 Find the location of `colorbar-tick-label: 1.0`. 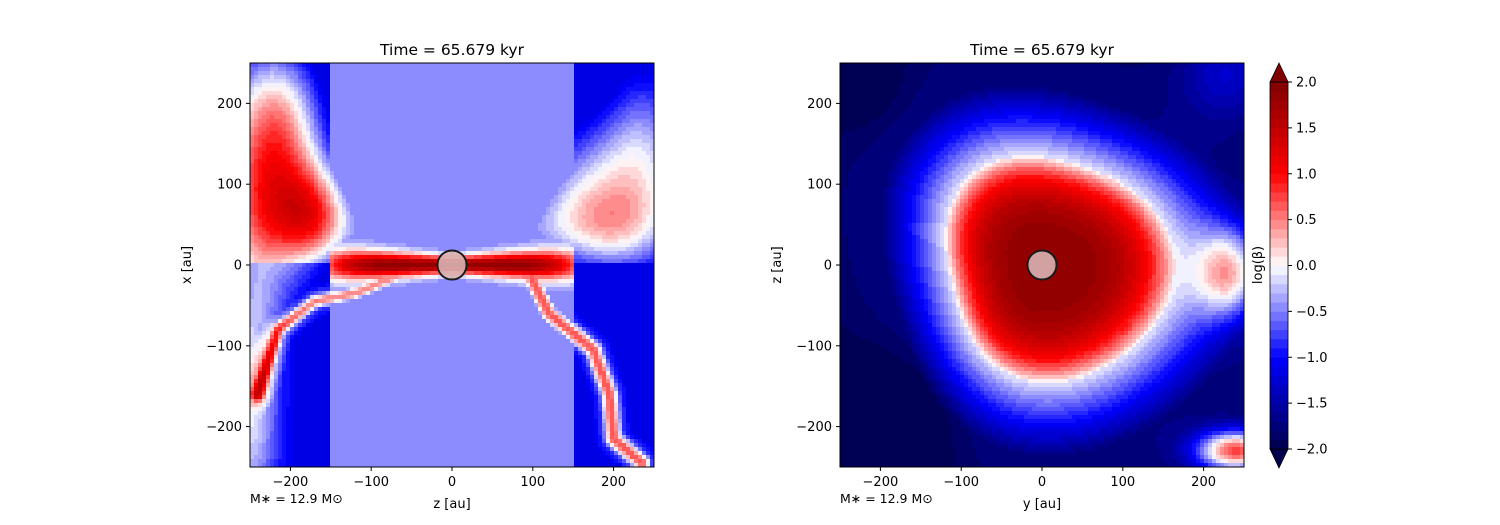

colorbar-tick-label: 1.0 is located at coordinates (1306, 174).